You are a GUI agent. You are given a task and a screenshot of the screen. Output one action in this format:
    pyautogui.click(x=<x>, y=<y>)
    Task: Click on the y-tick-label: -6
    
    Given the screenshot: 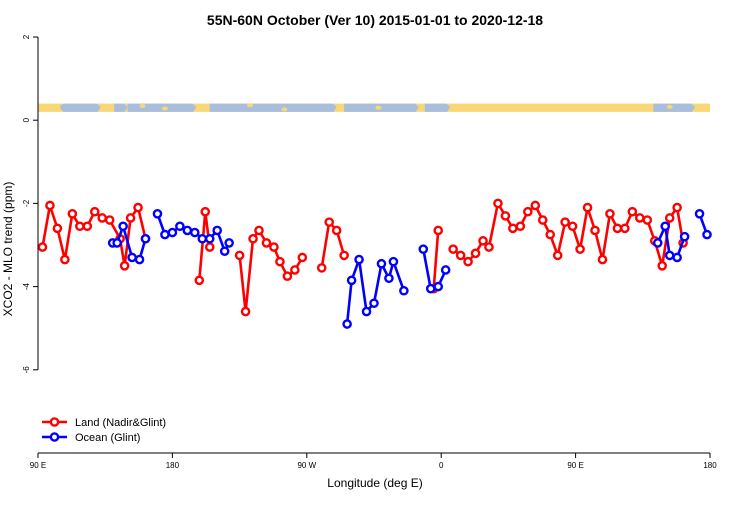 What is the action you would take?
    pyautogui.click(x=26, y=370)
    